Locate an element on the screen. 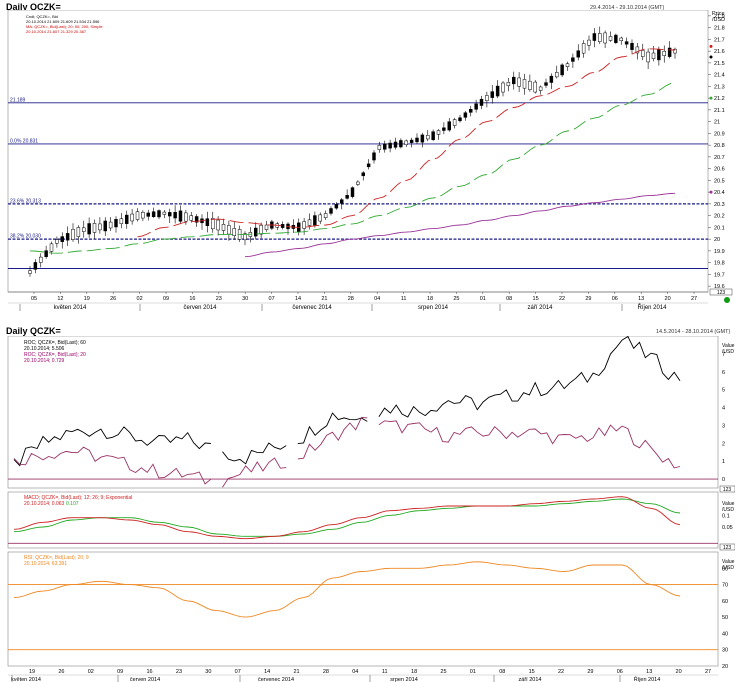 Image resolution: width=735 pixels, height=682 pixels. x-day-label: 23 is located at coordinates (219, 299).